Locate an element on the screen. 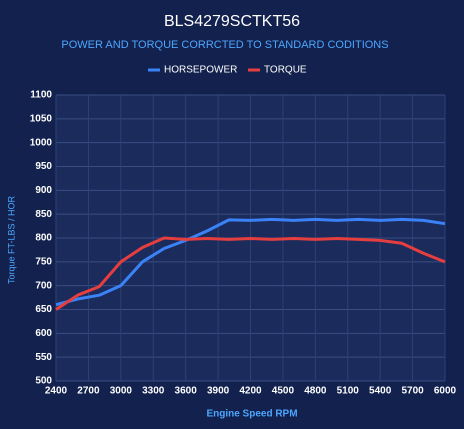  y-tick-label: 700 is located at coordinates (43, 285).